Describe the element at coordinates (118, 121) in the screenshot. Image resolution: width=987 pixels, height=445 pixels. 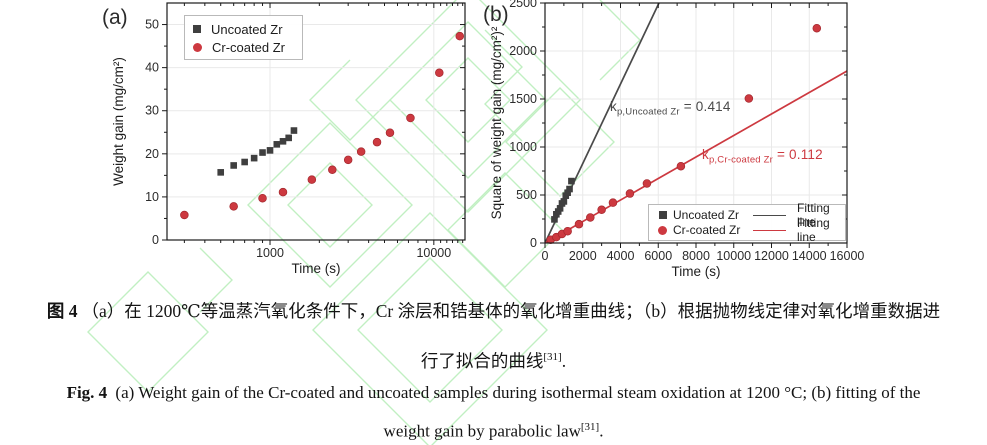
I see `svg-text: Weight gain (mg/cm²)` at that location.